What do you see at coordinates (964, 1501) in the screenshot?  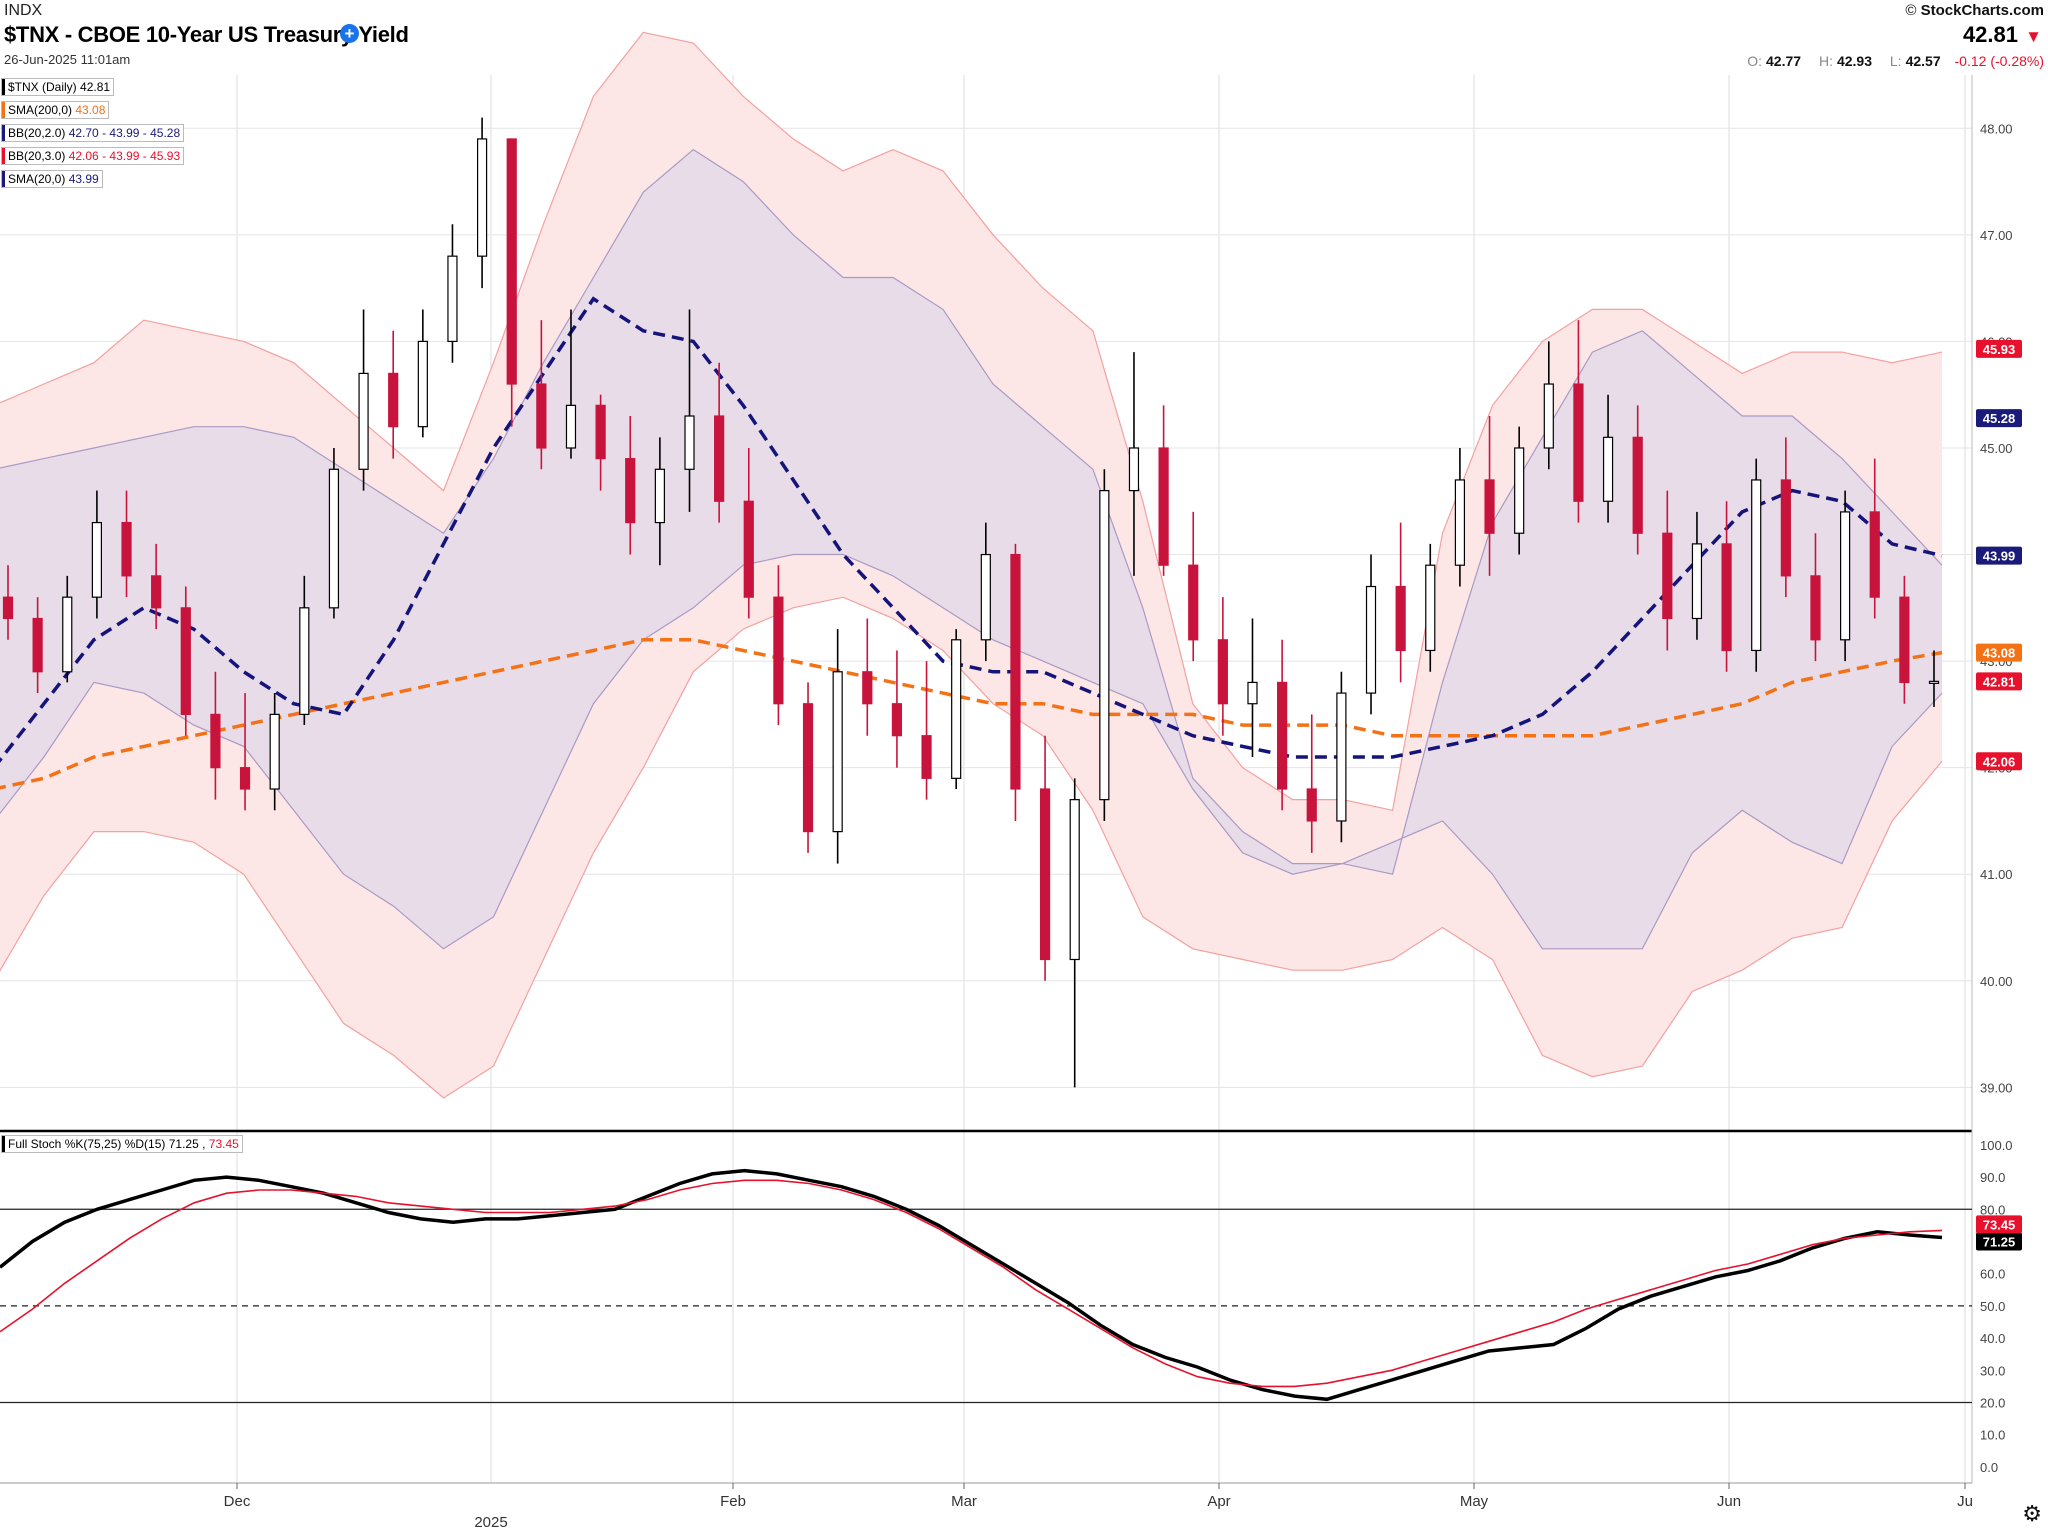 I see `x-tick-label: Mar` at bounding box center [964, 1501].